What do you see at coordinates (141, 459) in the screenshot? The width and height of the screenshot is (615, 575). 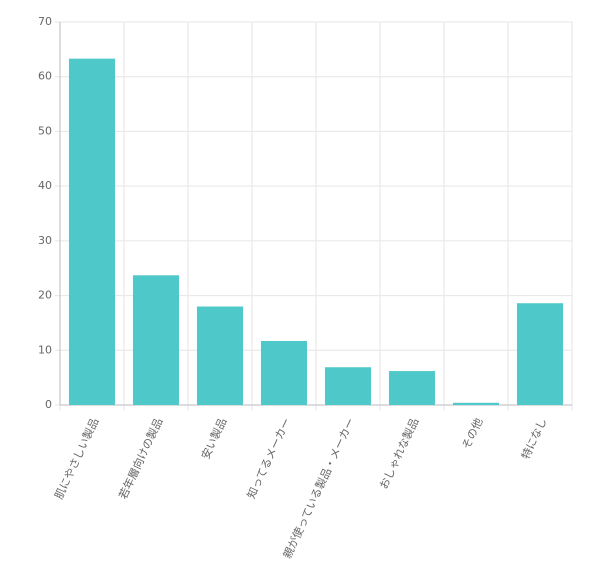 I see `x-tick-label: 若年層向けの製品` at bounding box center [141, 459].